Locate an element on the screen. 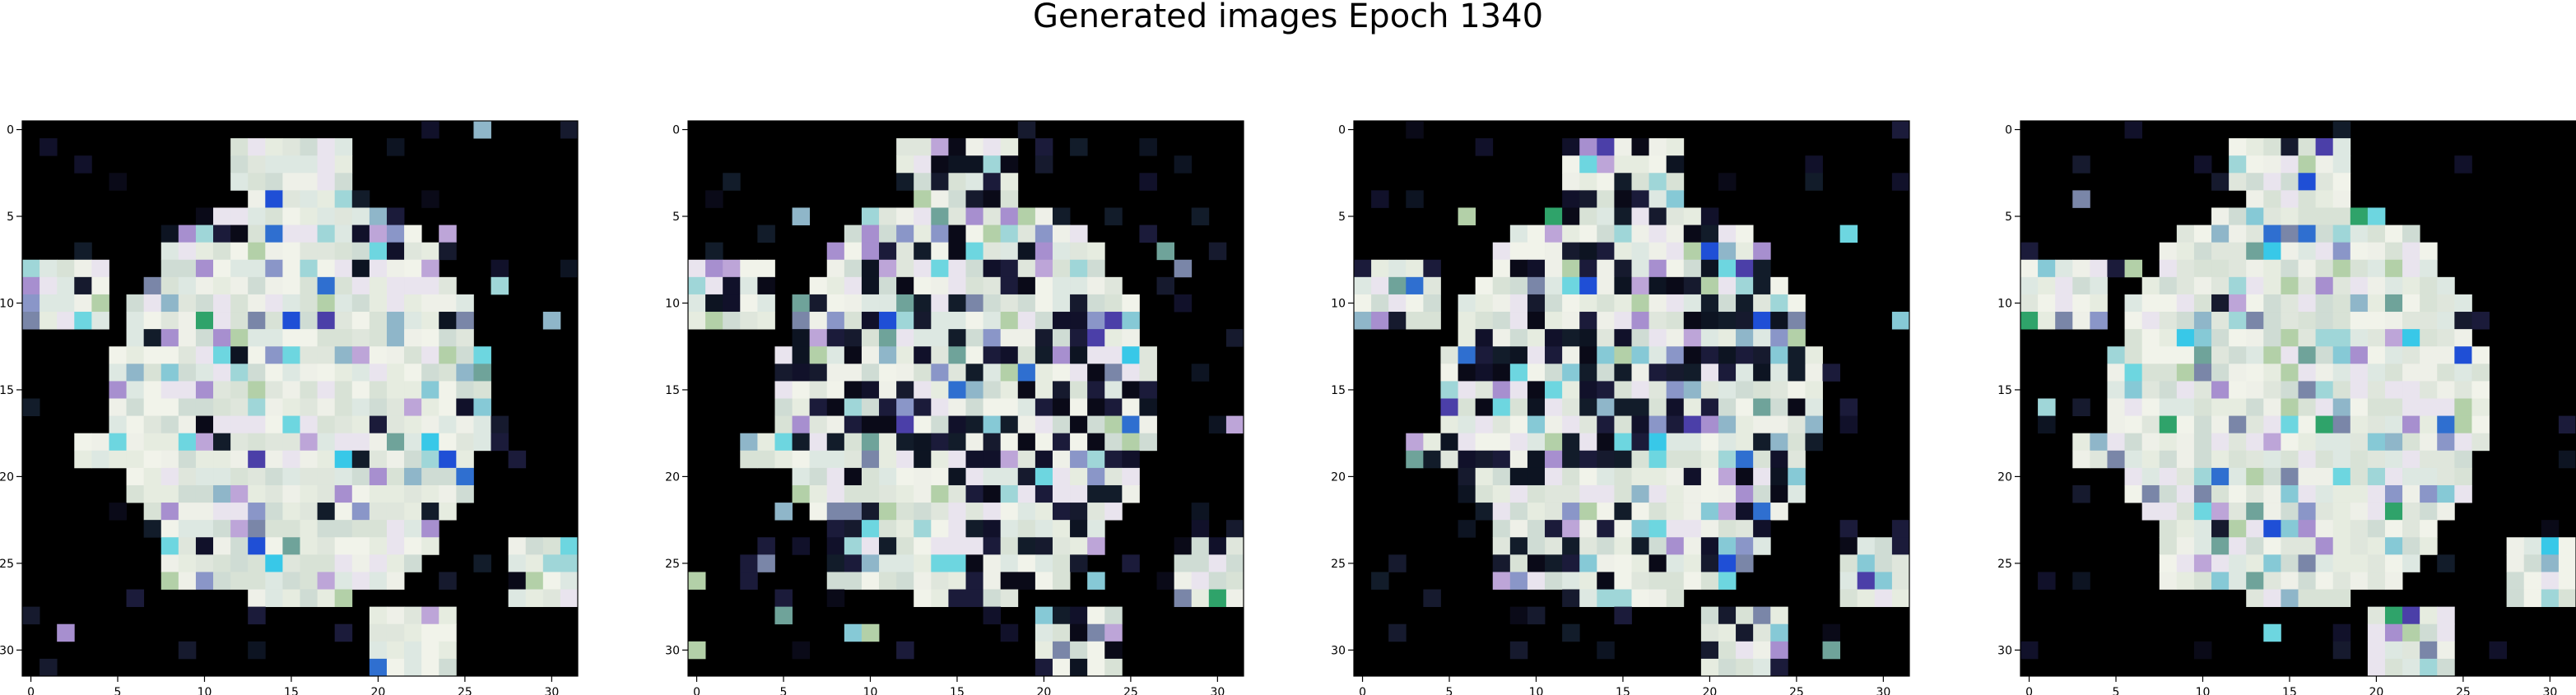  y-tick-label: 25 is located at coordinates (672, 564).